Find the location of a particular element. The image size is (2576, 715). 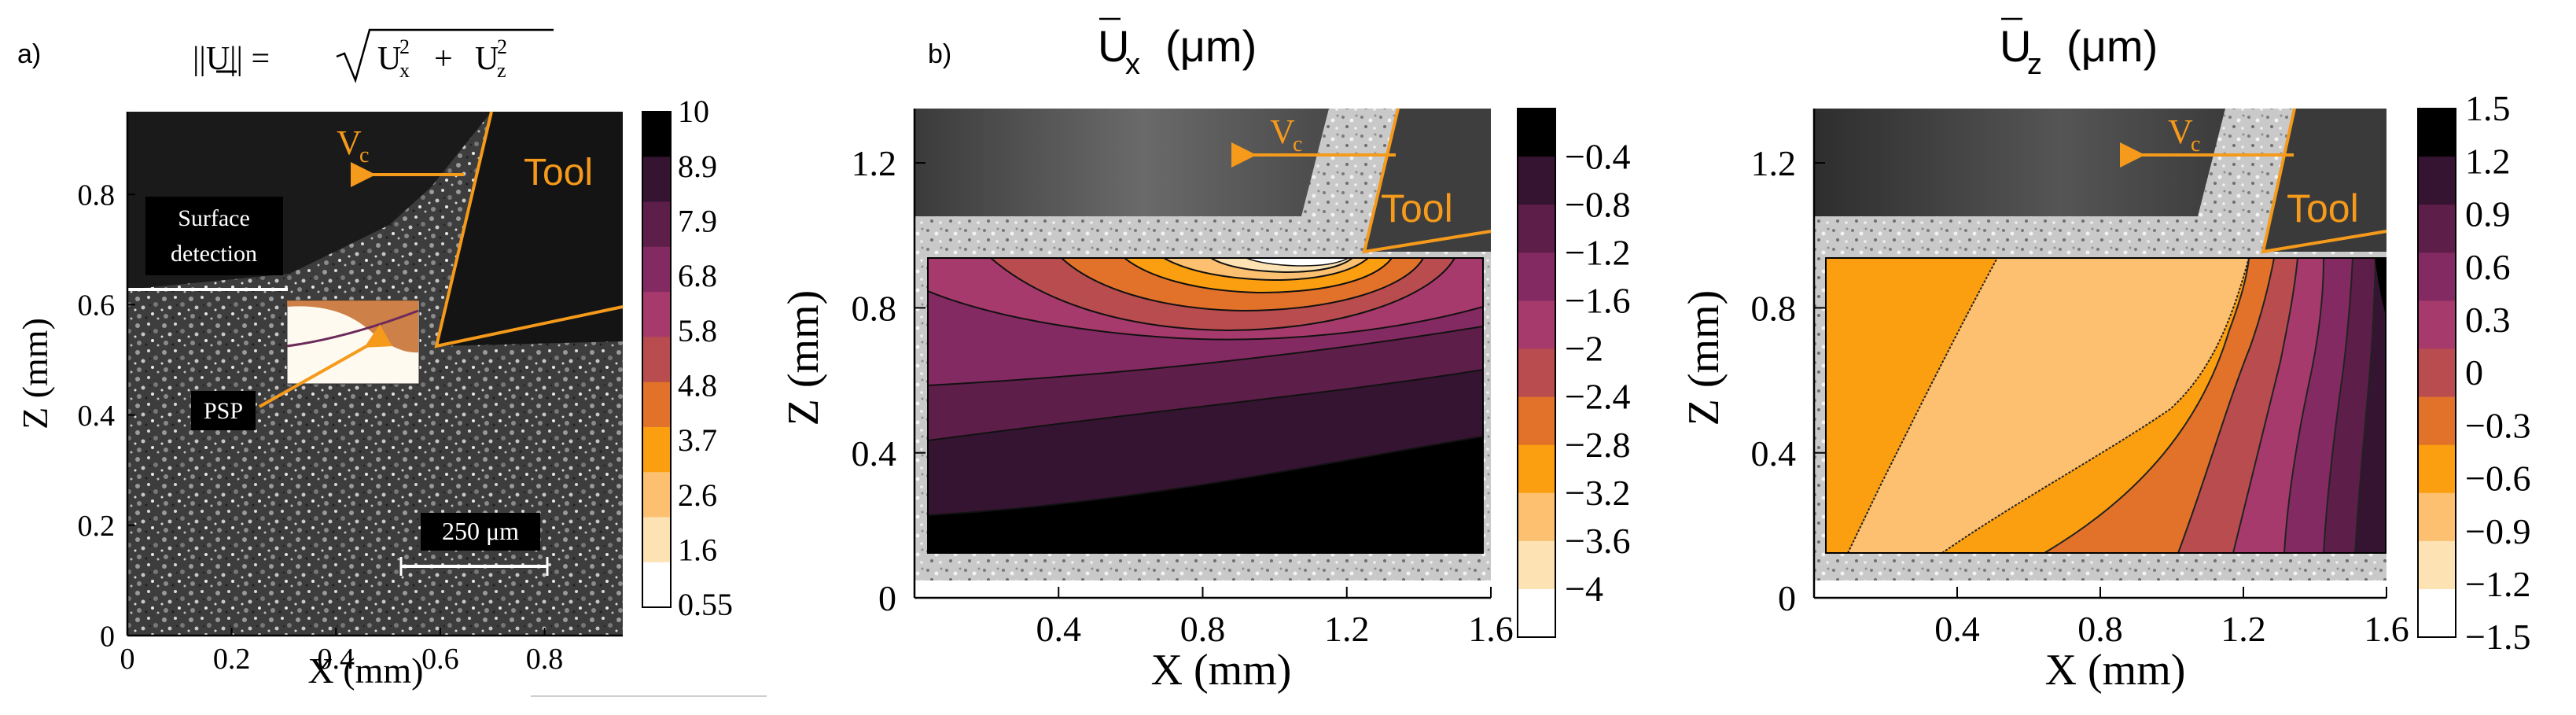

y-tick-label-a: 0.8 is located at coordinates (97, 195).